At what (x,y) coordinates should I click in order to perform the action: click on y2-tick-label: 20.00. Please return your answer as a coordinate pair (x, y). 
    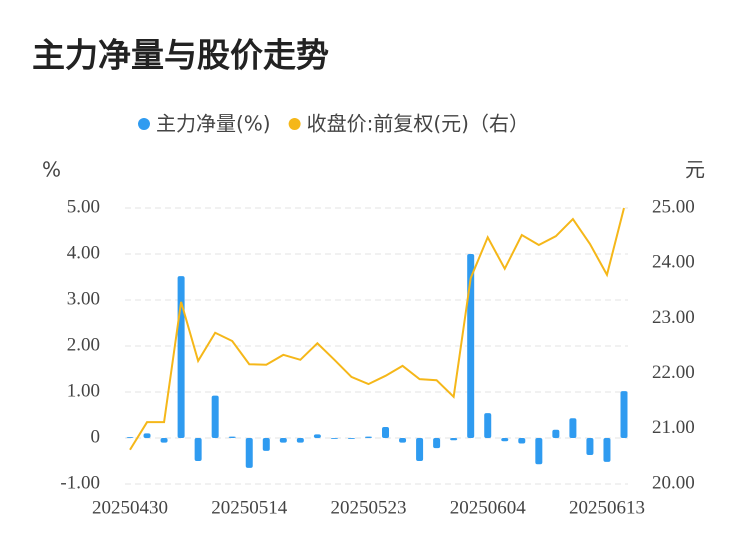
    Looking at the image, I should click on (673, 482).